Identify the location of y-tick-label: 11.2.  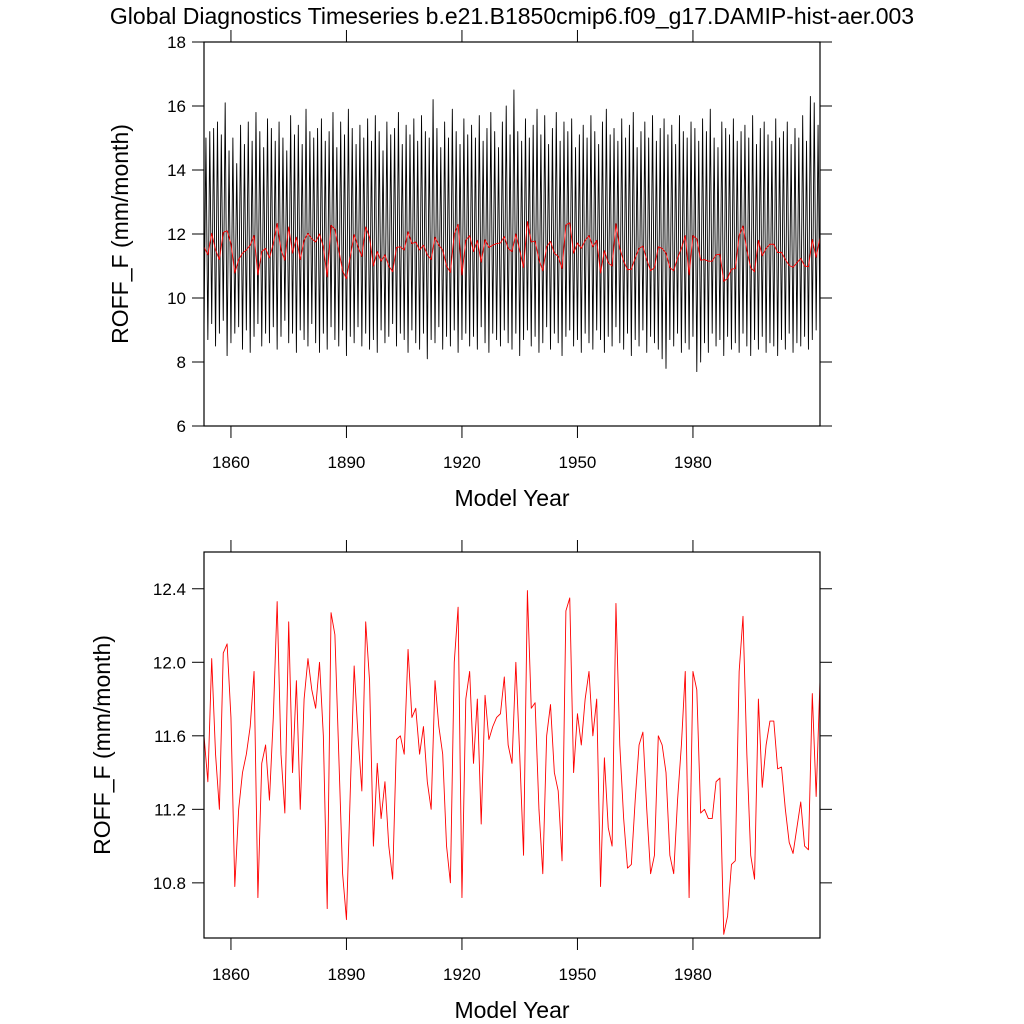
(170, 809).